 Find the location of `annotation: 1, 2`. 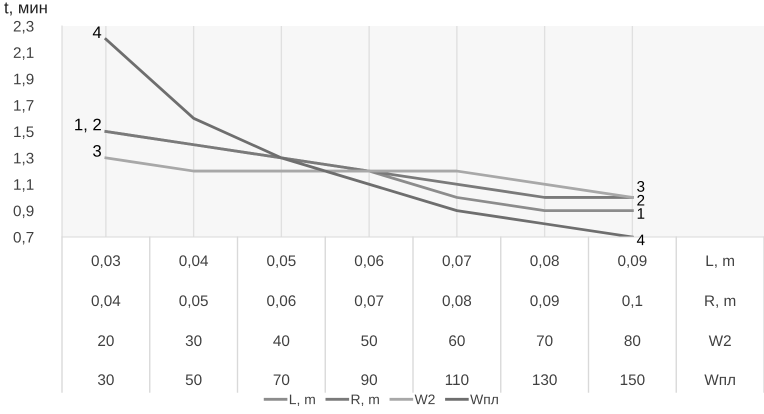

annotation: 1, 2 is located at coordinates (88, 125).